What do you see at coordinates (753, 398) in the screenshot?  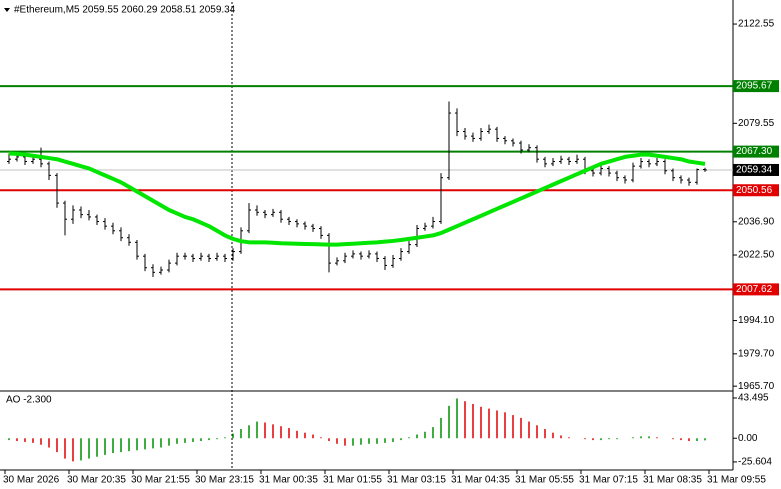 I see `ao-tick-label: 43.495` at bounding box center [753, 398].